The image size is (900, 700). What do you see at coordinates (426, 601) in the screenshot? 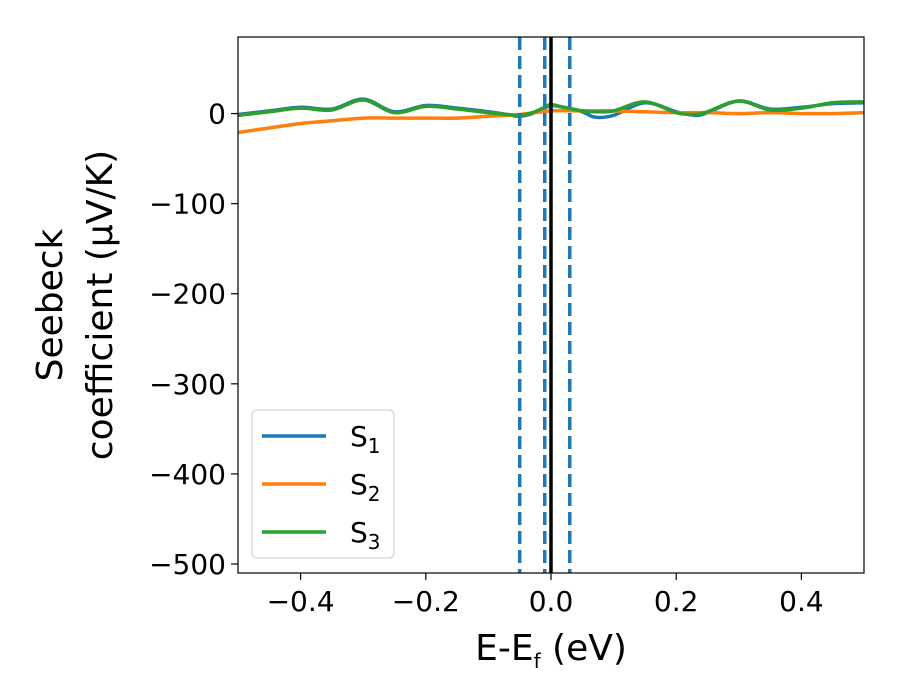
I see `x-tick-label: −0.2` at bounding box center [426, 601].